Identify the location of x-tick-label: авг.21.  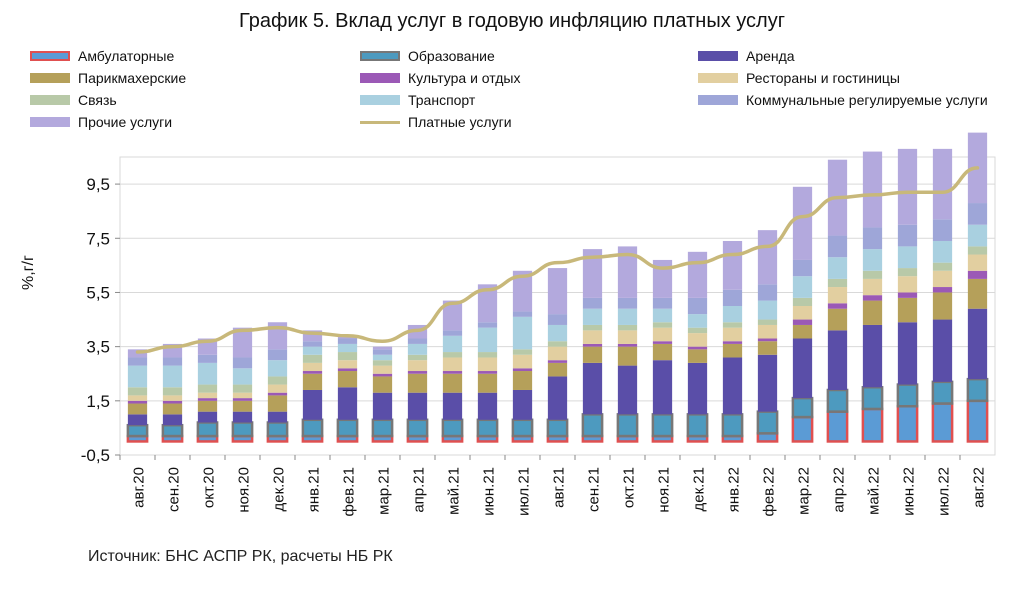
(559, 487).